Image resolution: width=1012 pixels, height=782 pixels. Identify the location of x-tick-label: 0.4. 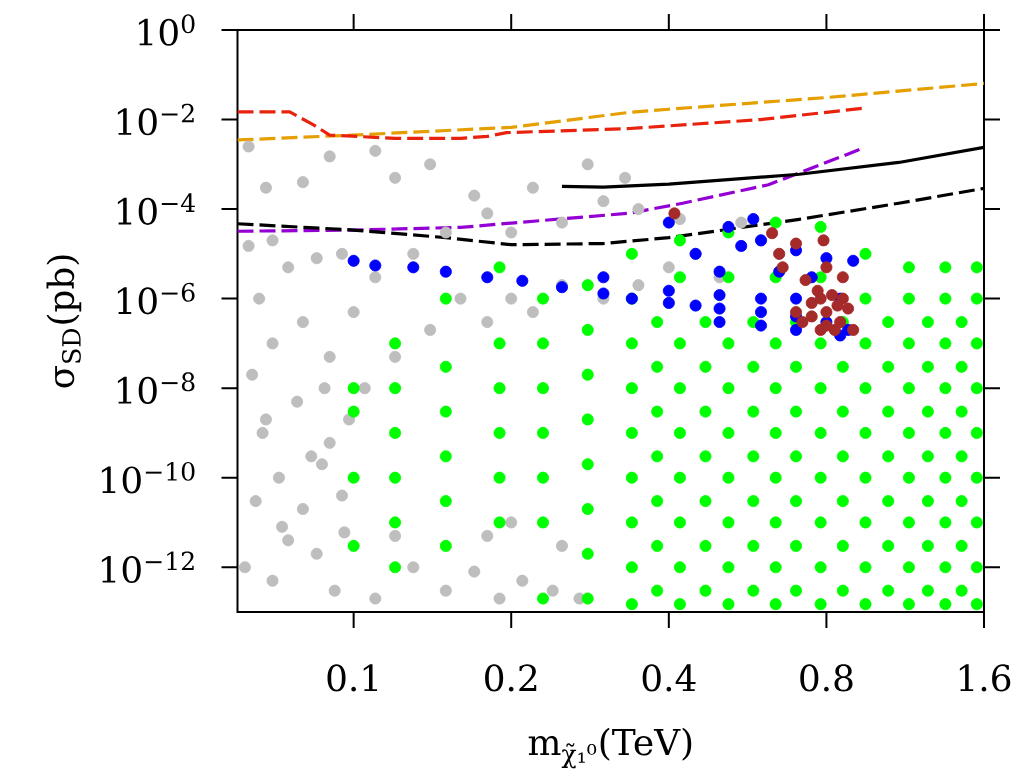
(669, 678).